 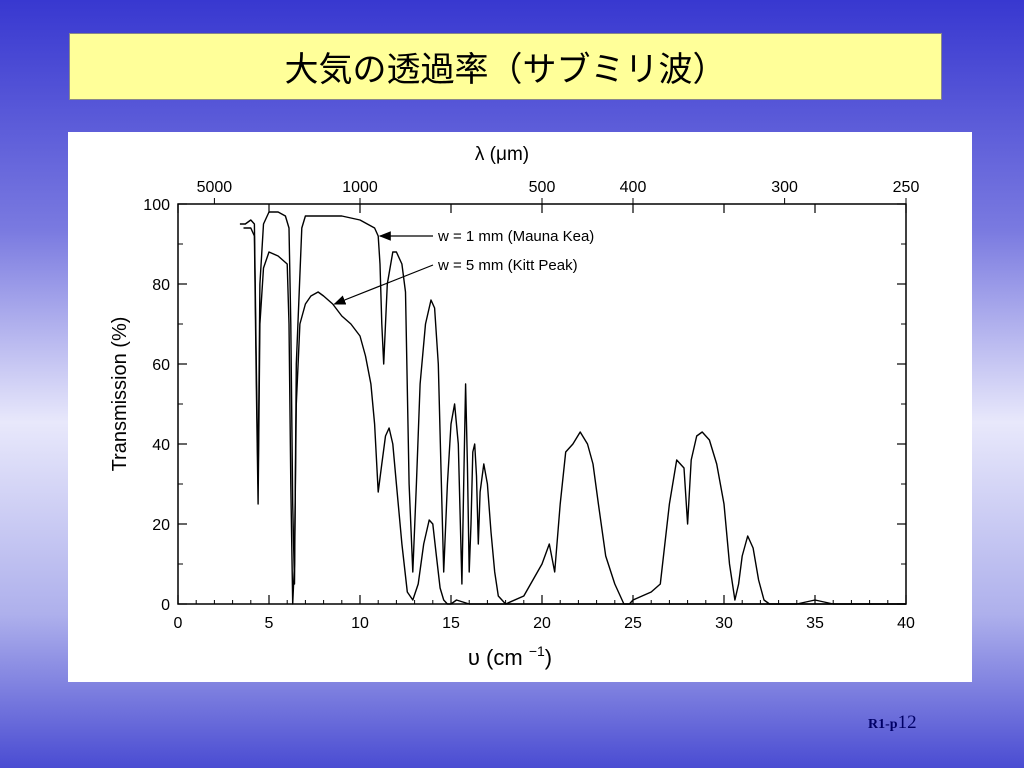 I want to click on y-tick-label: 40, so click(x=161, y=445).